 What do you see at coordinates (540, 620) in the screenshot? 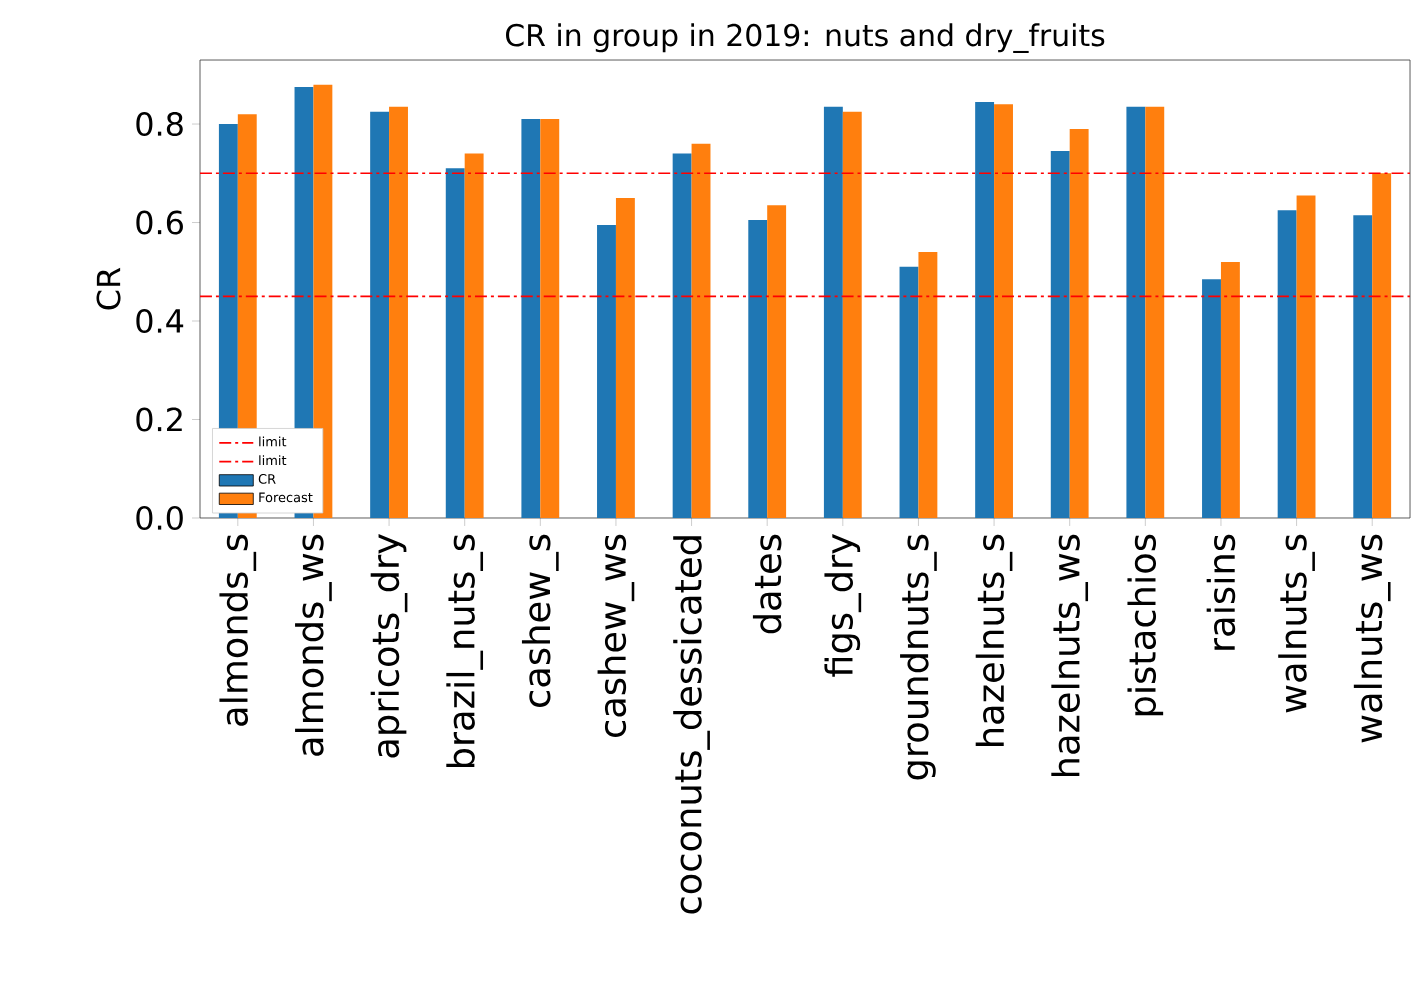
I see `x-tick-label: cashew_s` at bounding box center [540, 620].